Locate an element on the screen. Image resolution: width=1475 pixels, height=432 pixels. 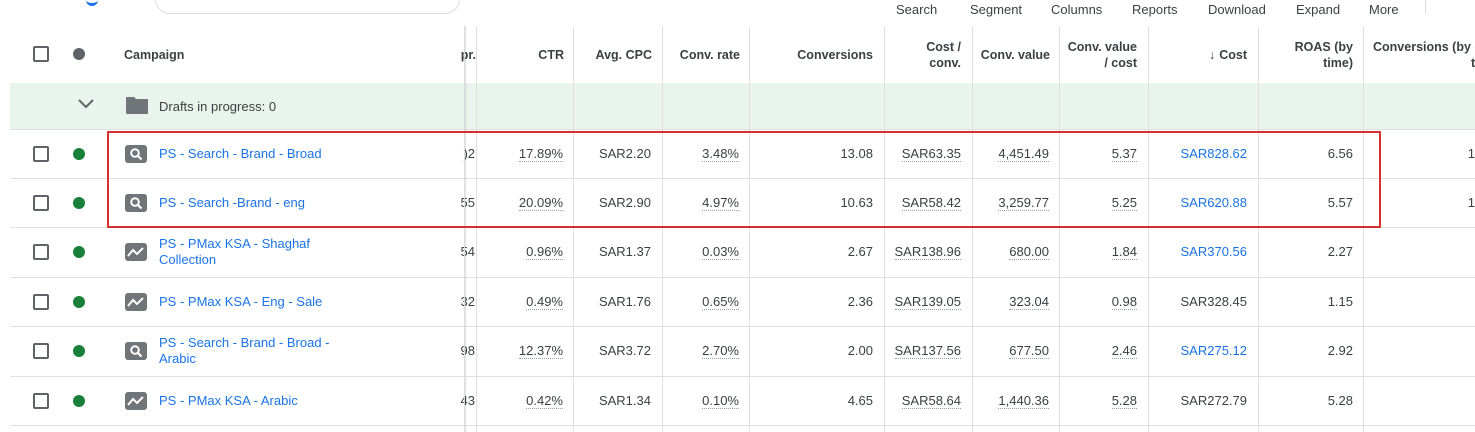
cell-conv-value: 323.04 is located at coordinates (1029, 301).